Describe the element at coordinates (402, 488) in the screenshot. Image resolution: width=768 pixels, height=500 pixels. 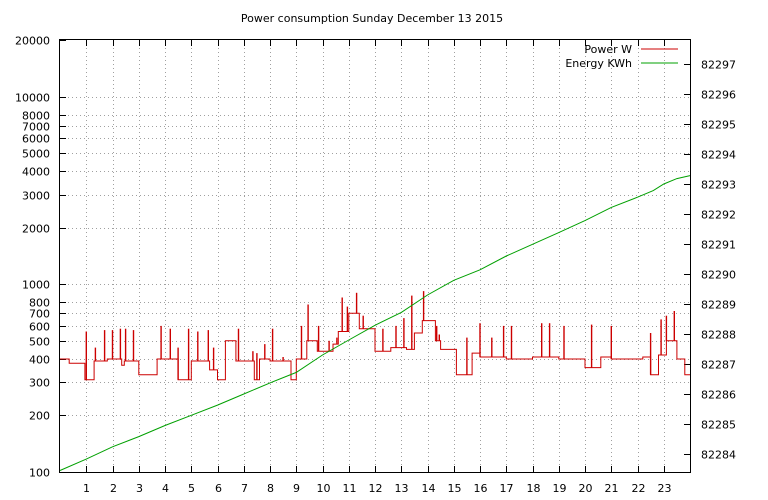
I see `x-tick-label: 13` at that location.